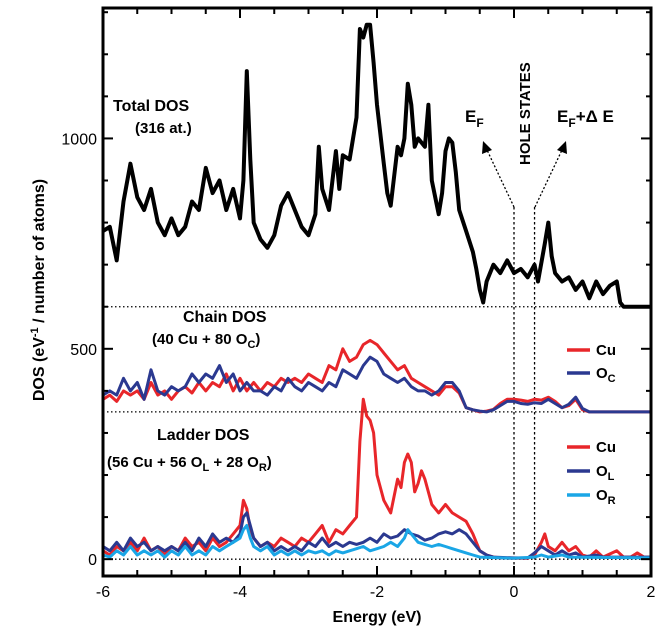 The width and height of the screenshot is (656, 629). I want to click on y-tick-label: 0, so click(92, 560).